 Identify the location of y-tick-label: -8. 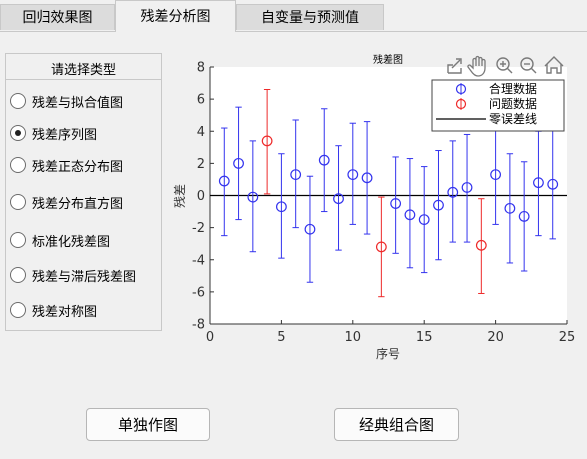
(198, 325).